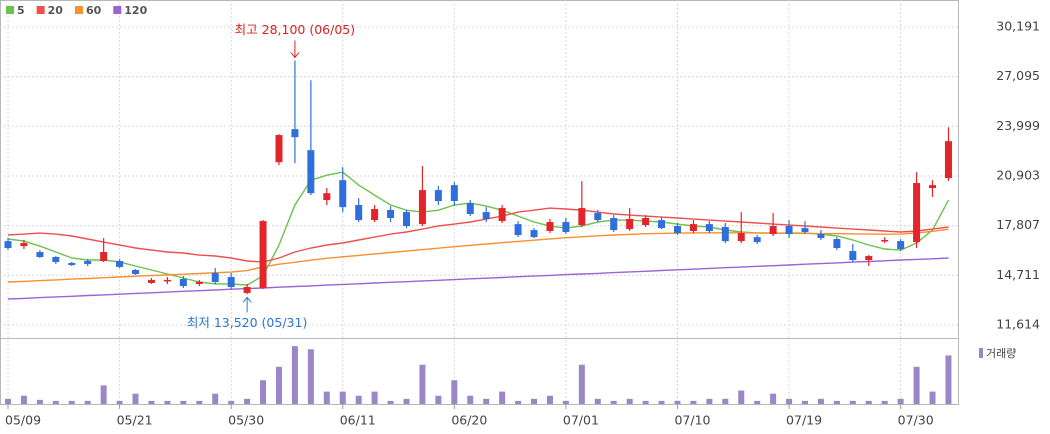 This screenshot has width=1050, height=434. Describe the element at coordinates (1018, 274) in the screenshot. I see `y-tick-label: 14,711` at that location.